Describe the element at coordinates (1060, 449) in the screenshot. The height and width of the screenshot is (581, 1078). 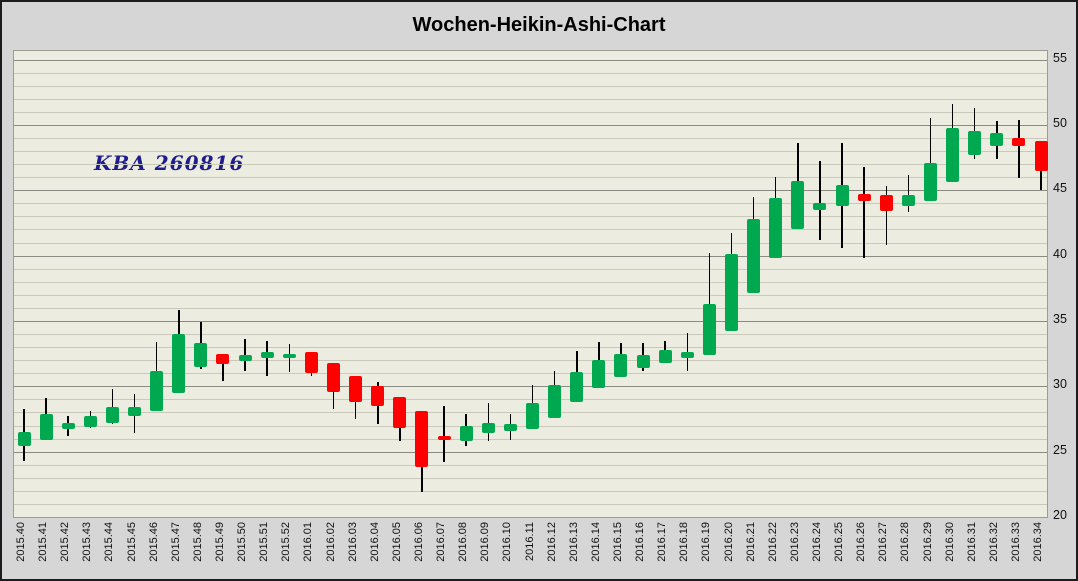
I see `y-tick-label: 25` at that location.